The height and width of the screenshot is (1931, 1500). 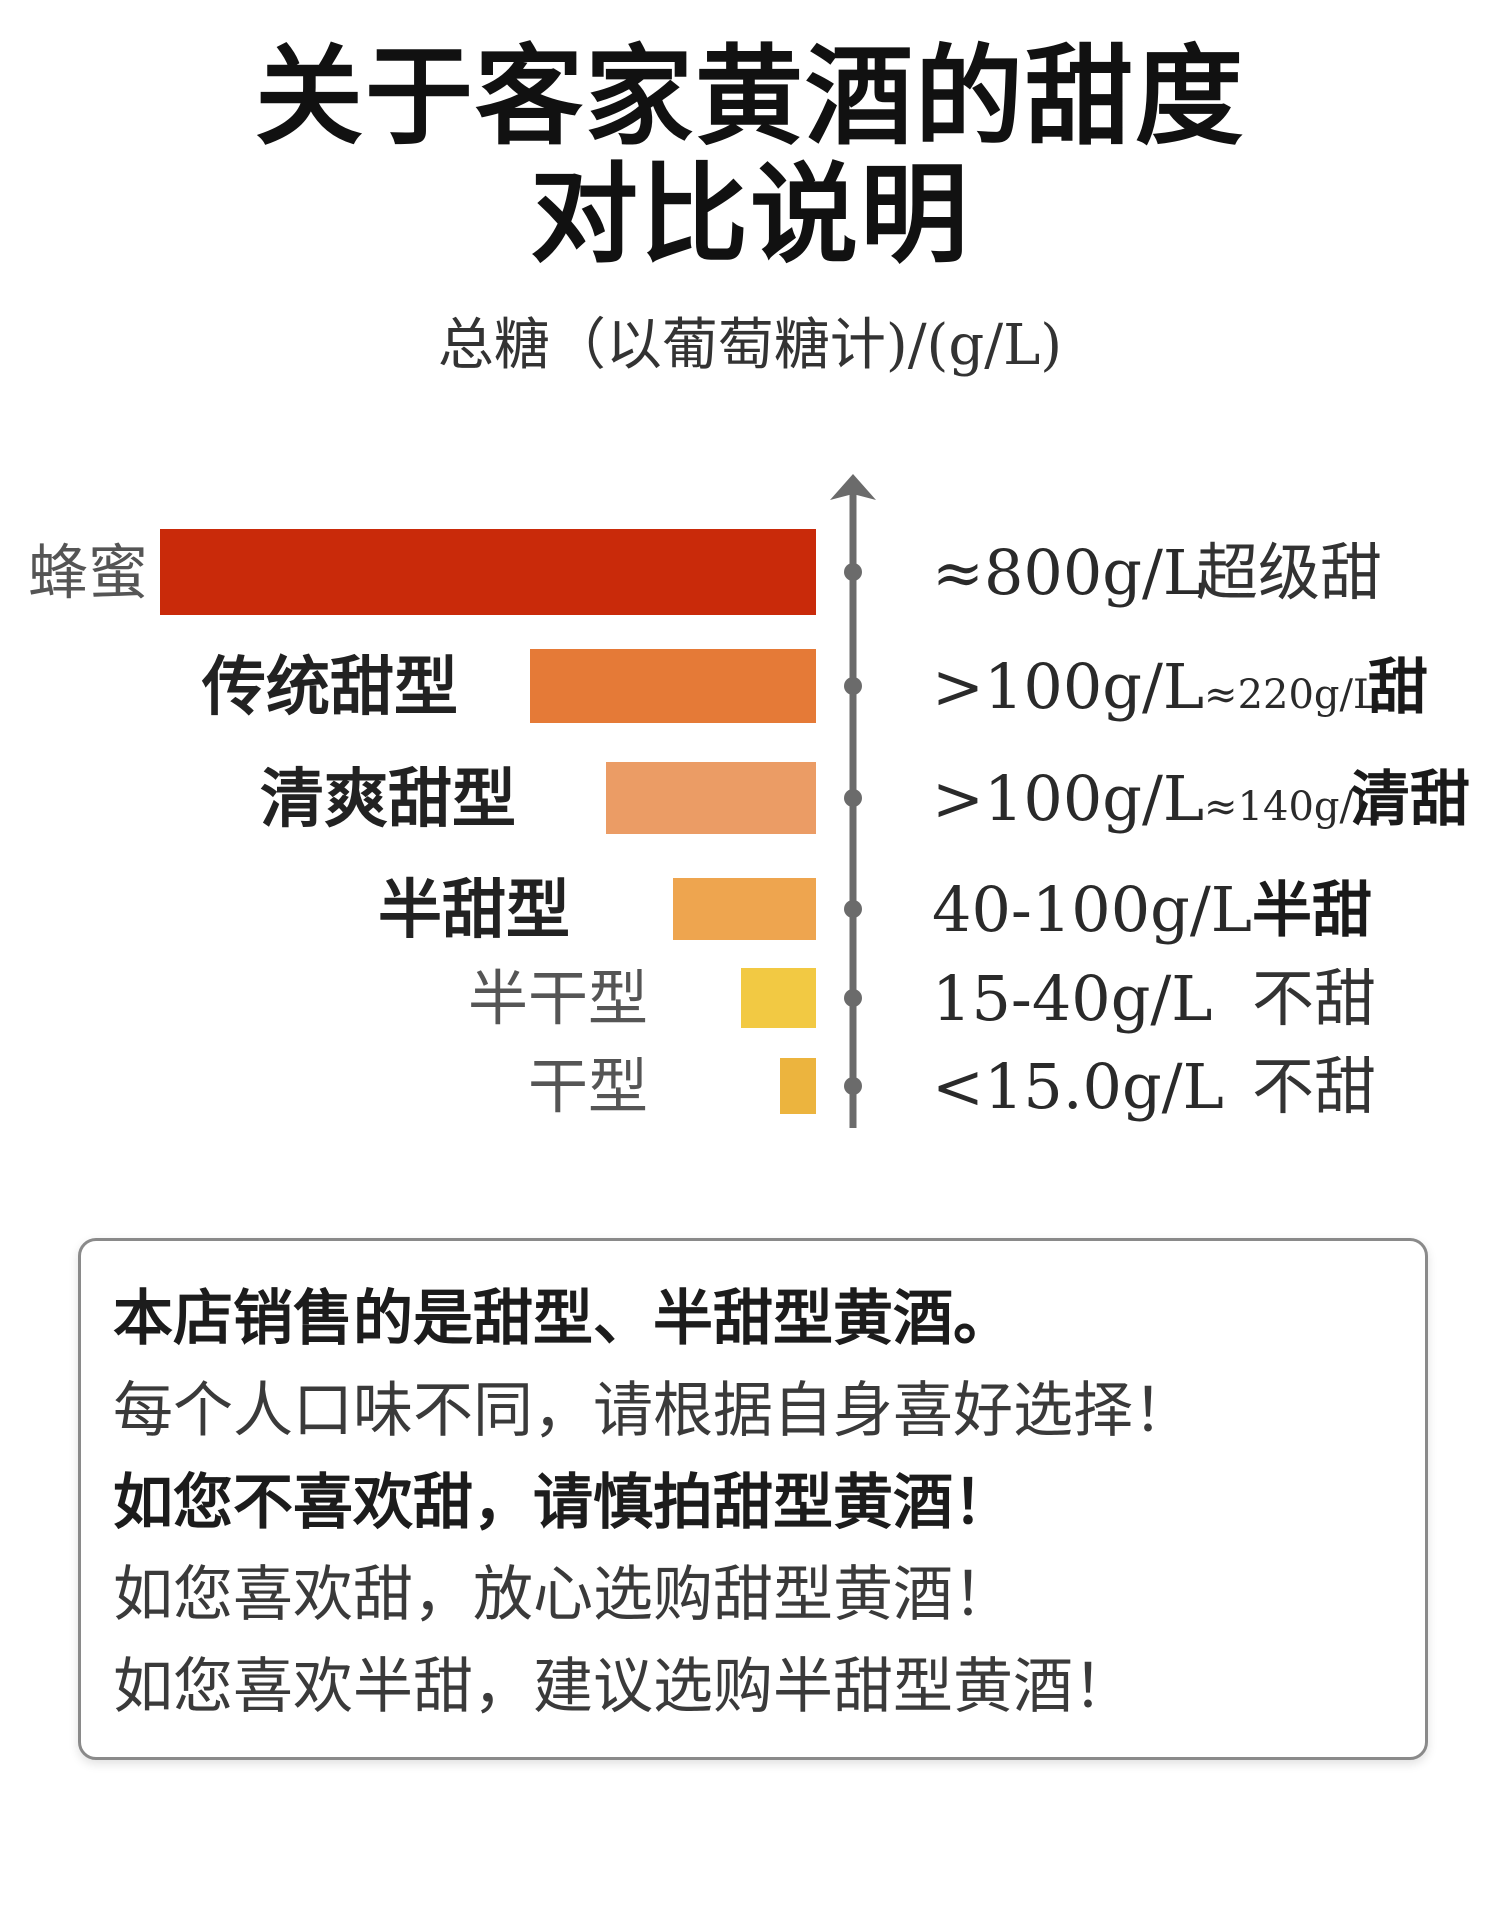 What do you see at coordinates (1410, 800) in the screenshot?
I see `sweetness-label-3: 清甜` at bounding box center [1410, 800].